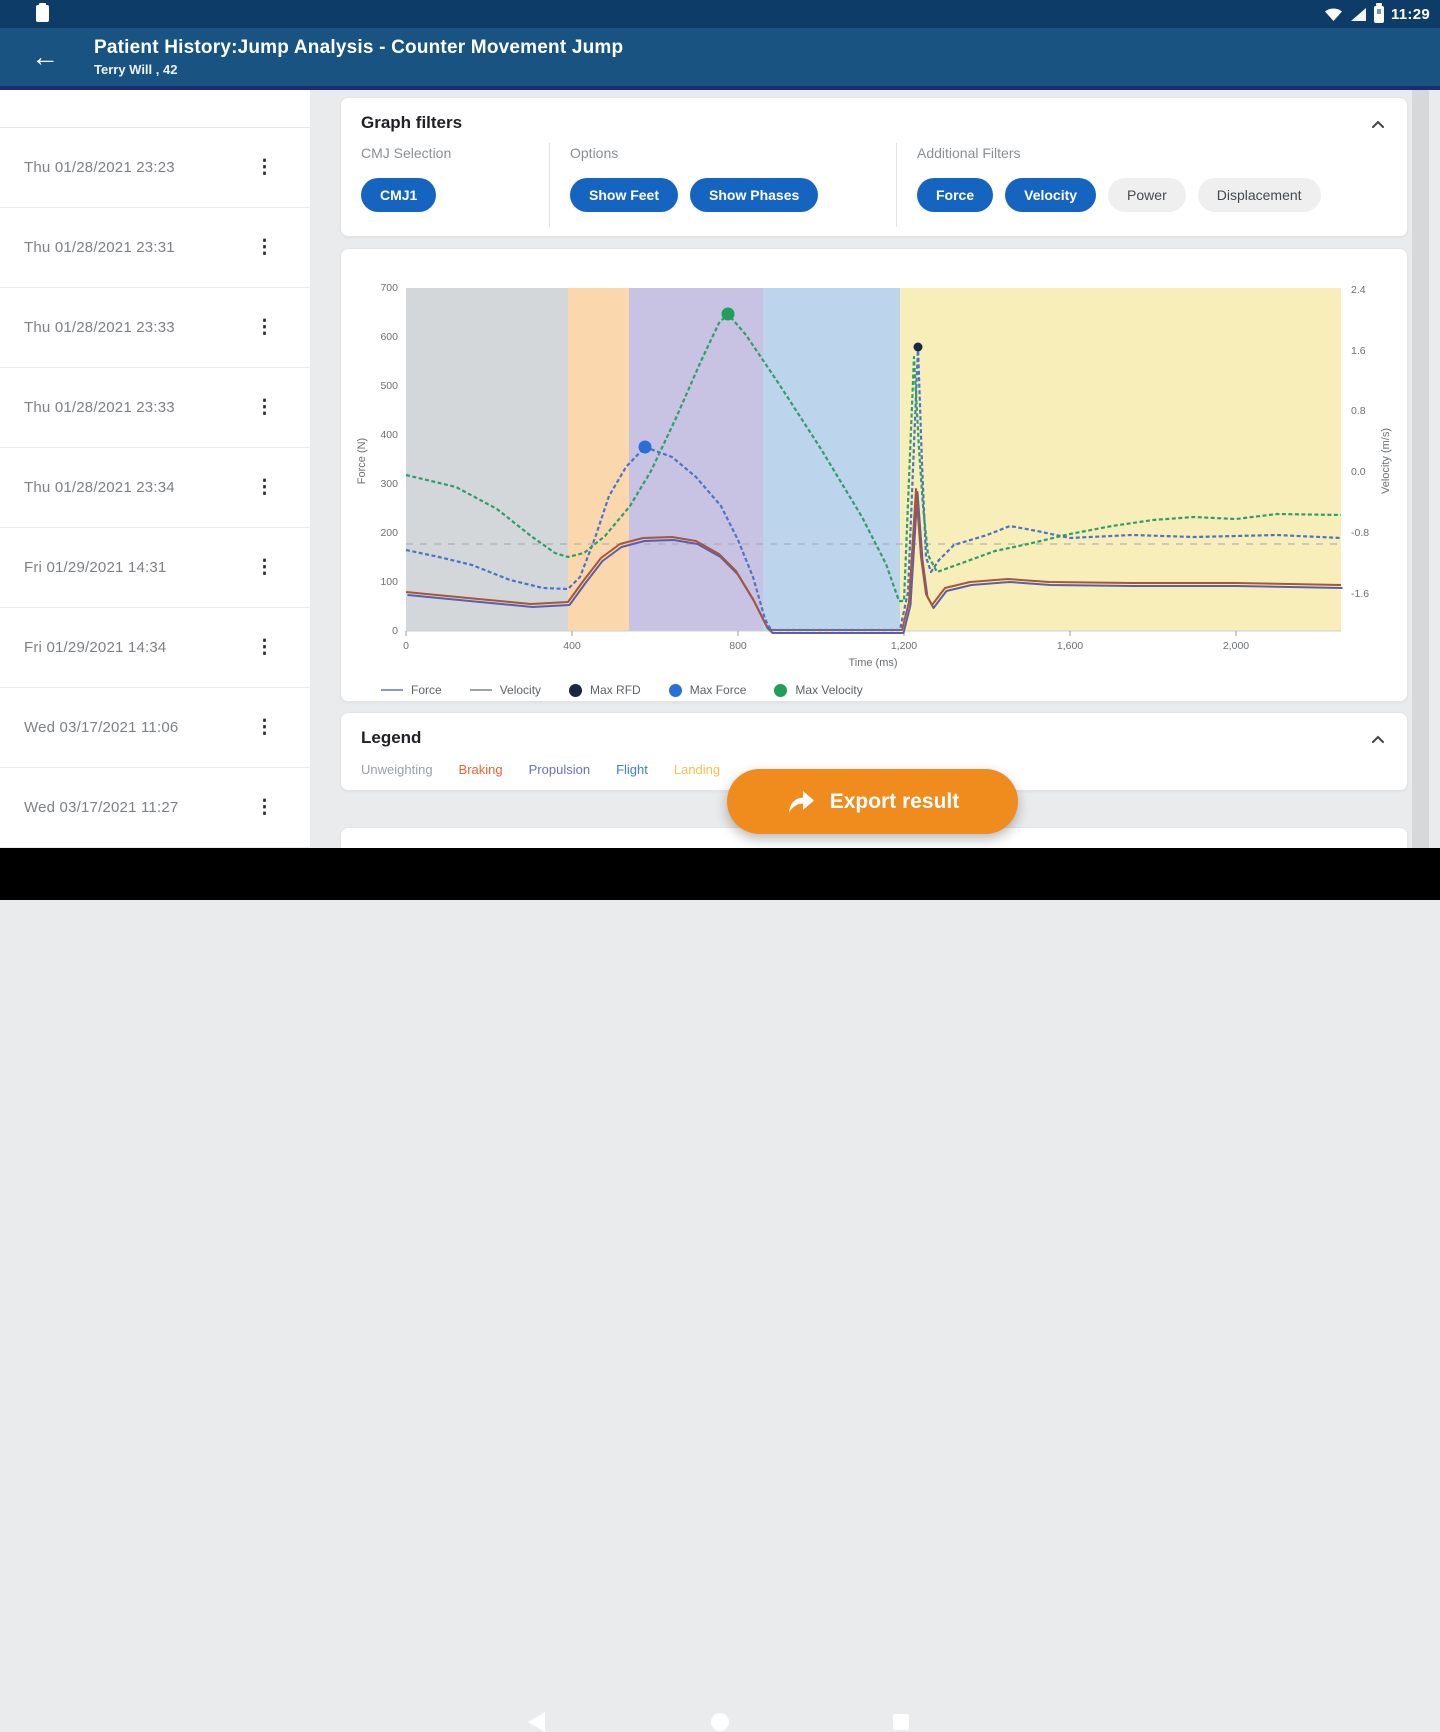  I want to click on velocity-axis-label: Velocity (m/s), so click(1386, 461).